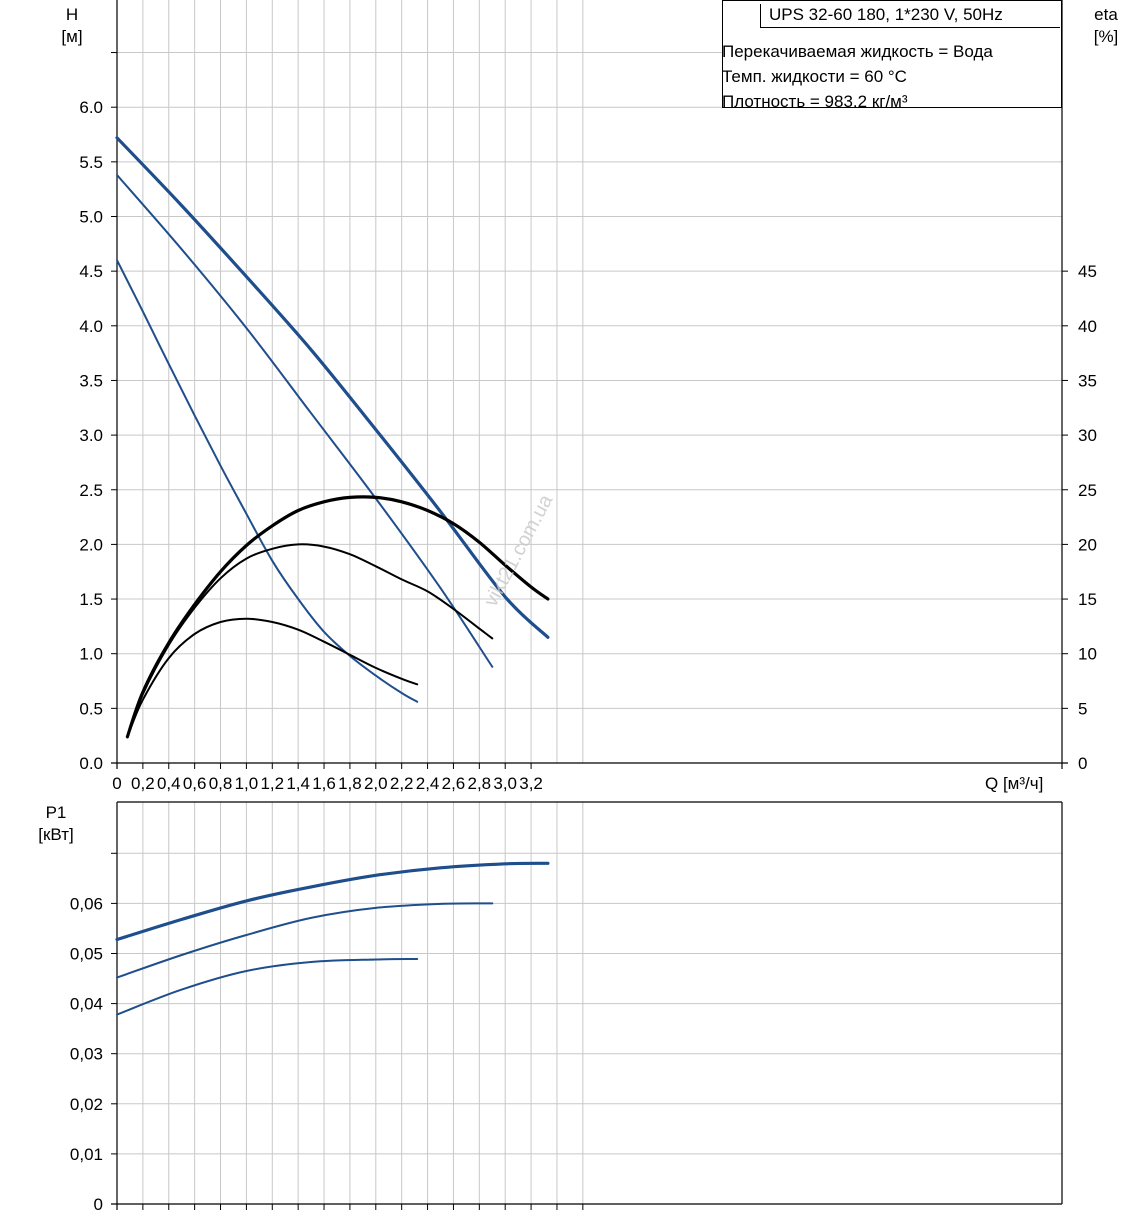  I want to click on y-tick-label: 0,05, so click(86, 954).